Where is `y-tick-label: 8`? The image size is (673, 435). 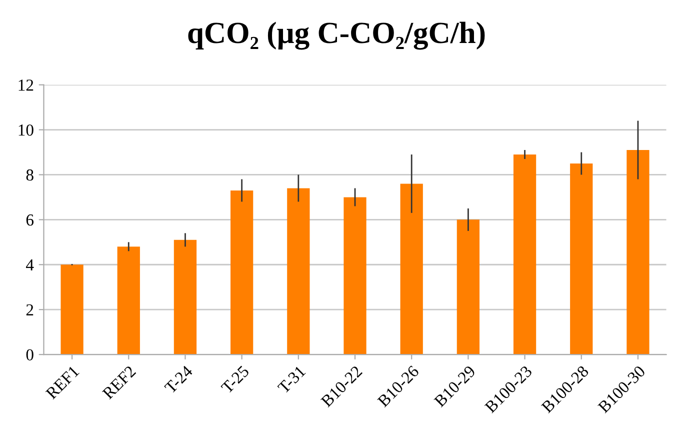 y-tick-label: 8 is located at coordinates (30, 175).